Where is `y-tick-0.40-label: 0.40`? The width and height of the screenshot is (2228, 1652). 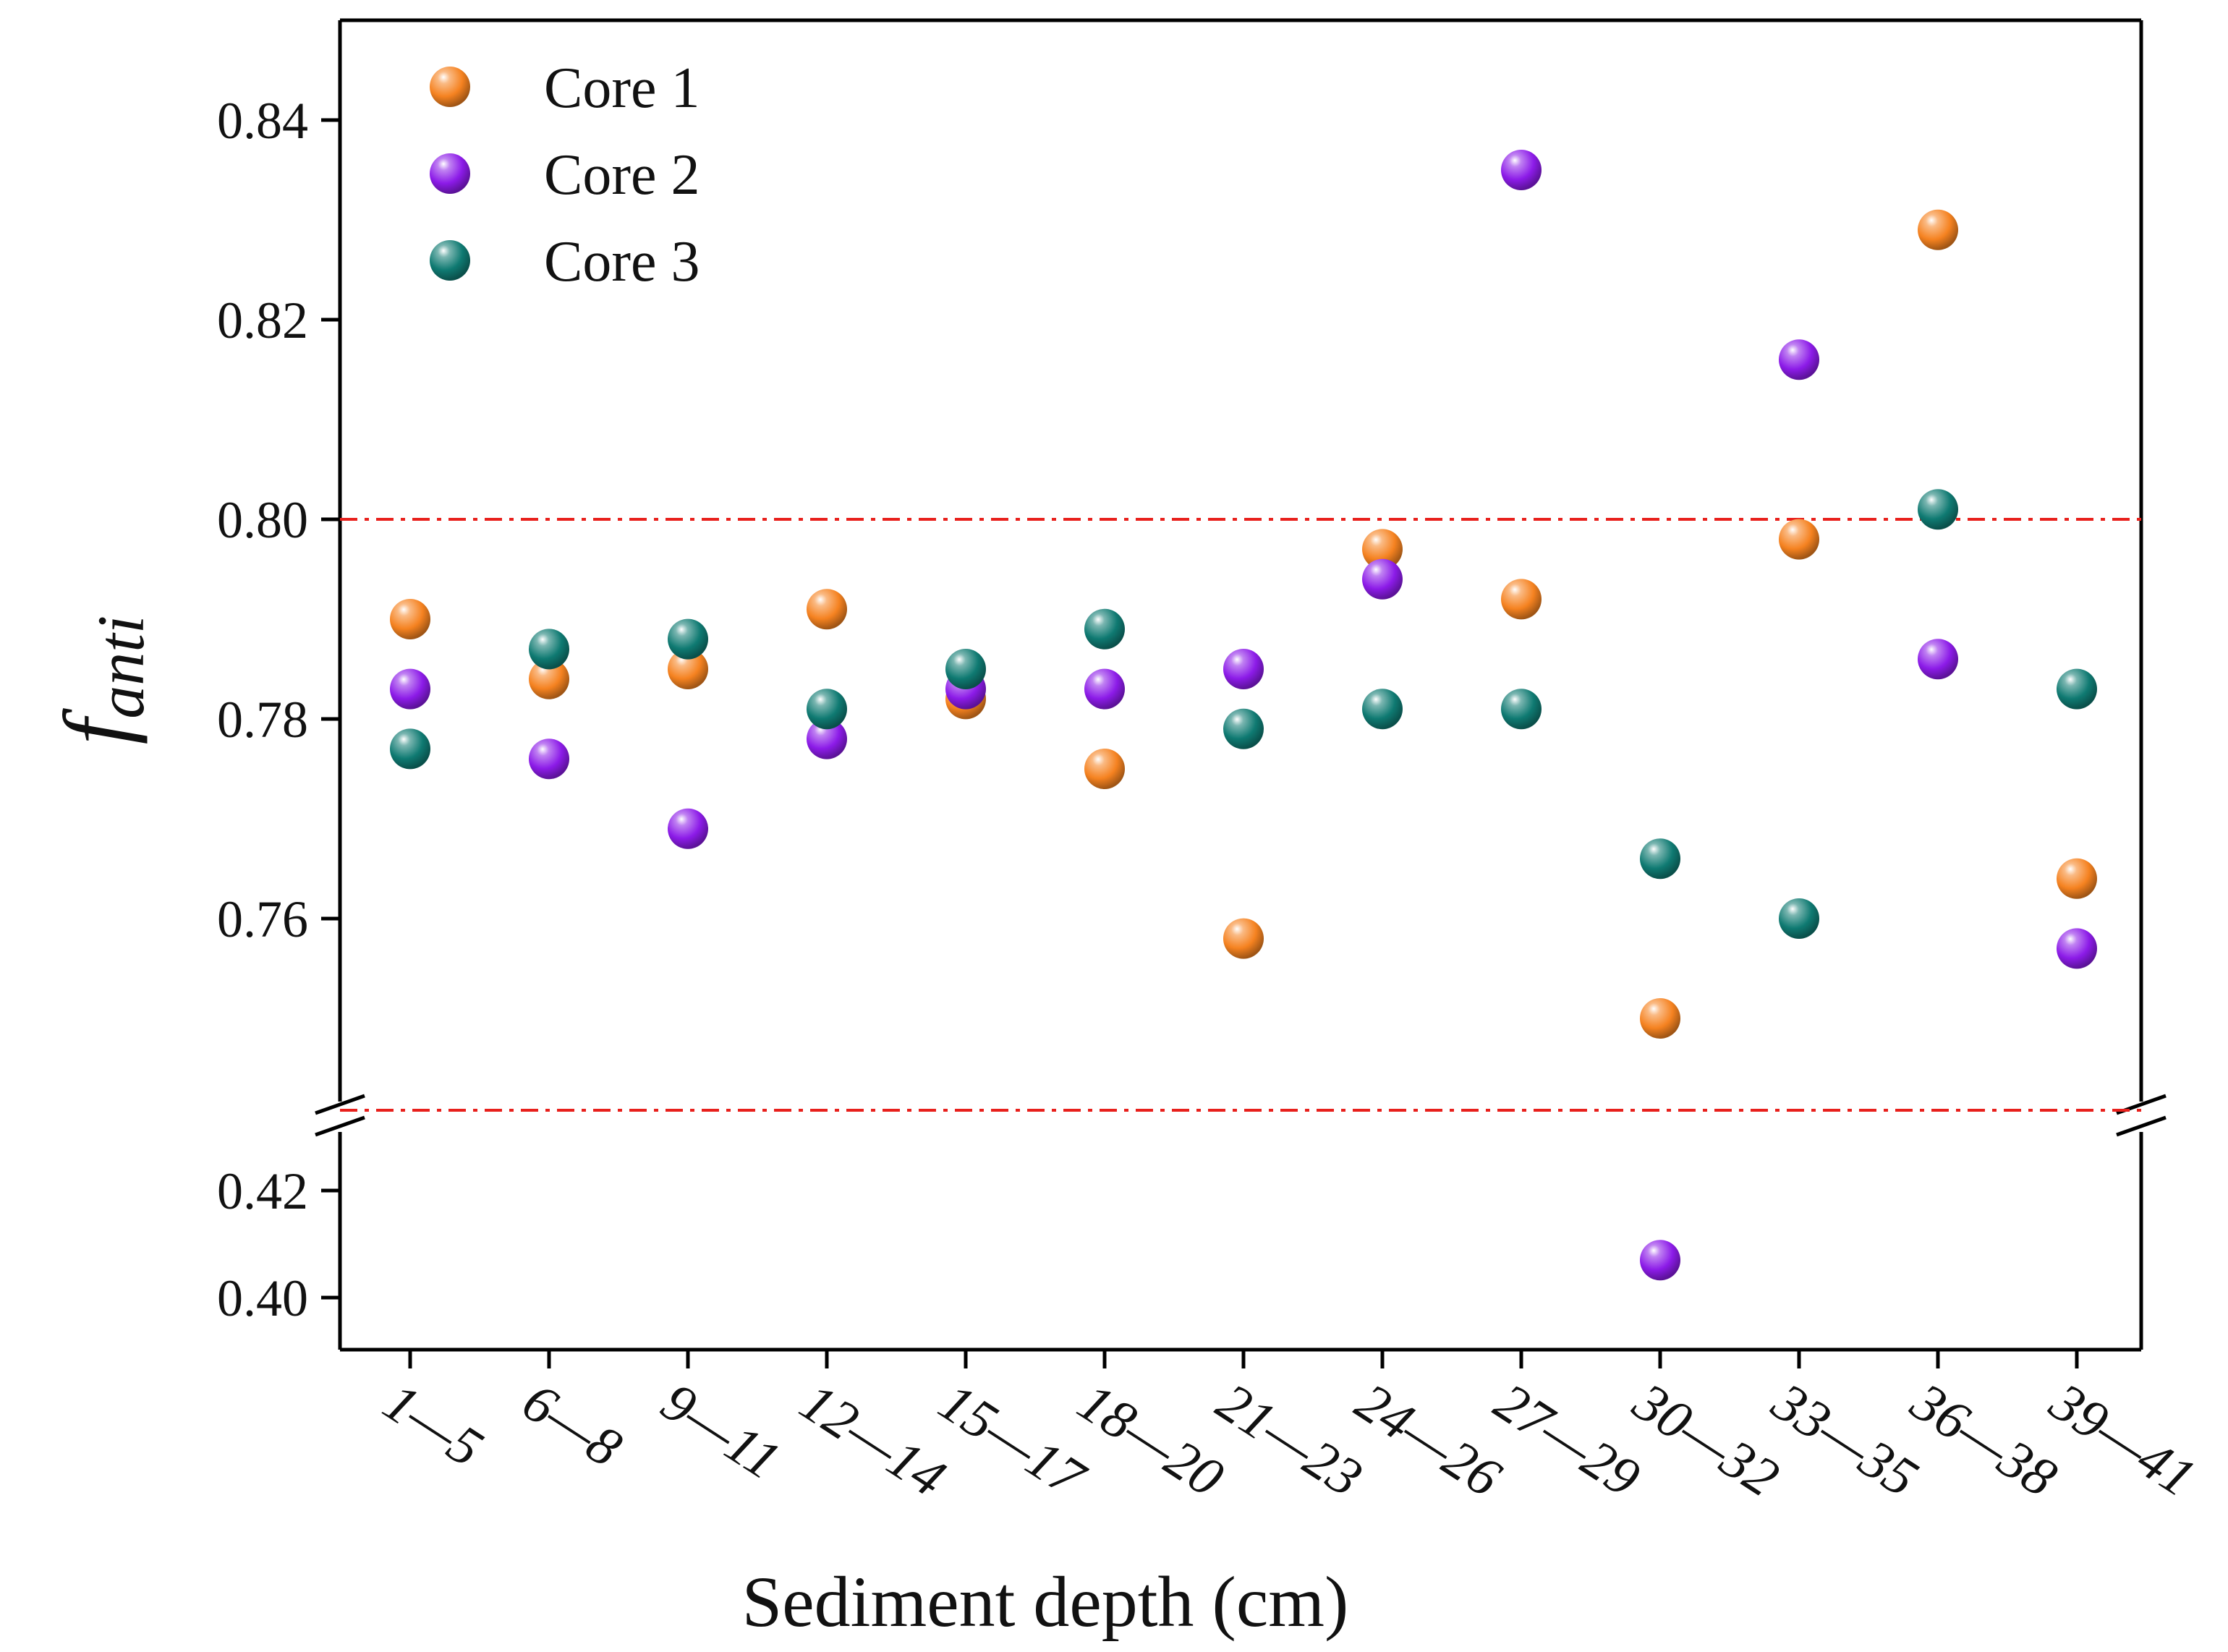
y-tick-0.40-label: 0.40 is located at coordinates (262, 1298).